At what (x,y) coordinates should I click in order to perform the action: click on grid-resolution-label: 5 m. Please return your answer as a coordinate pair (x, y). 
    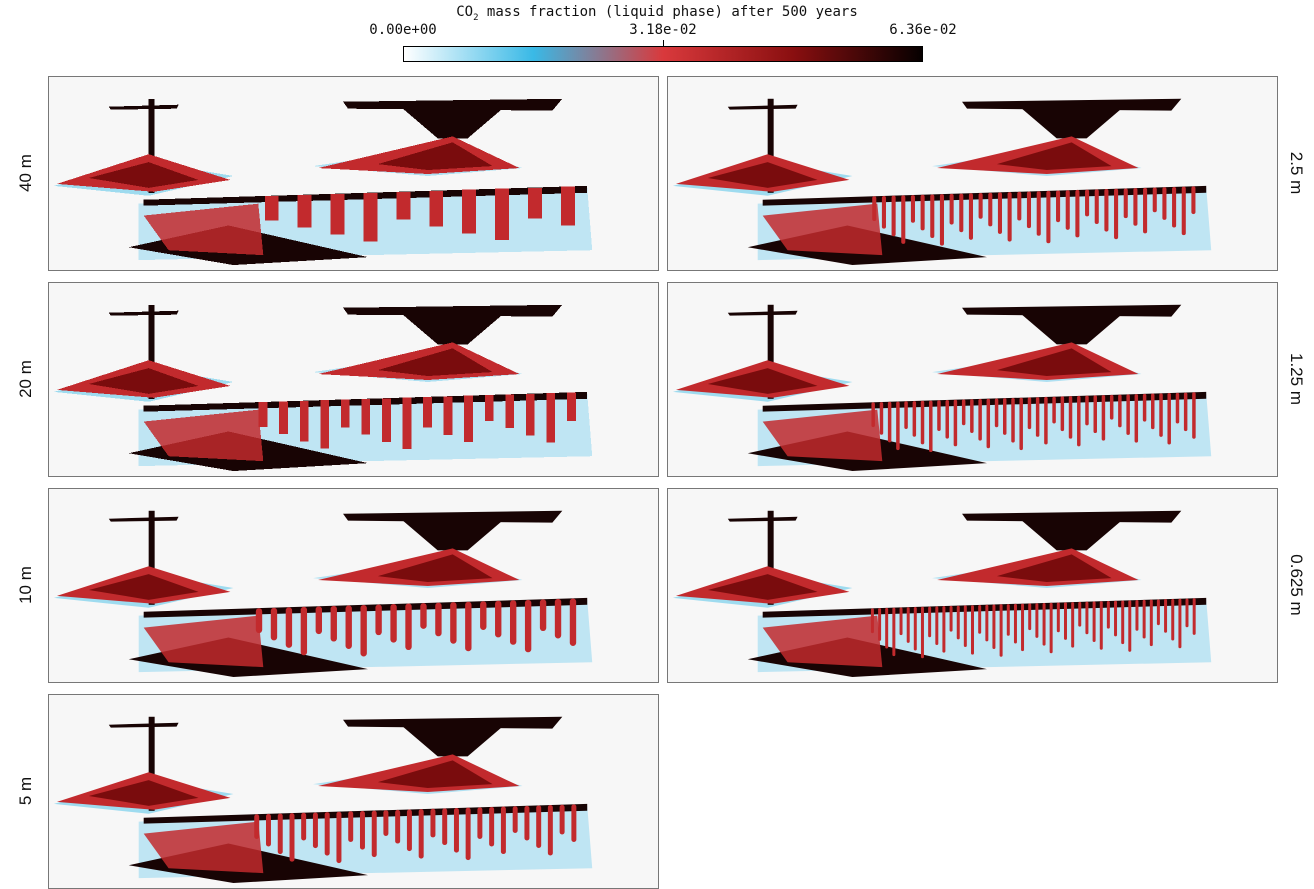
    Looking at the image, I should click on (25, 791).